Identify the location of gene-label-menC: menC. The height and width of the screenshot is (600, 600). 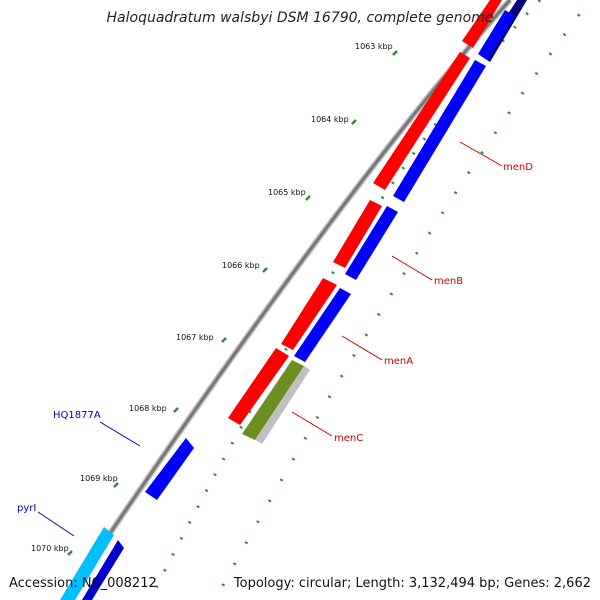
(348, 438).